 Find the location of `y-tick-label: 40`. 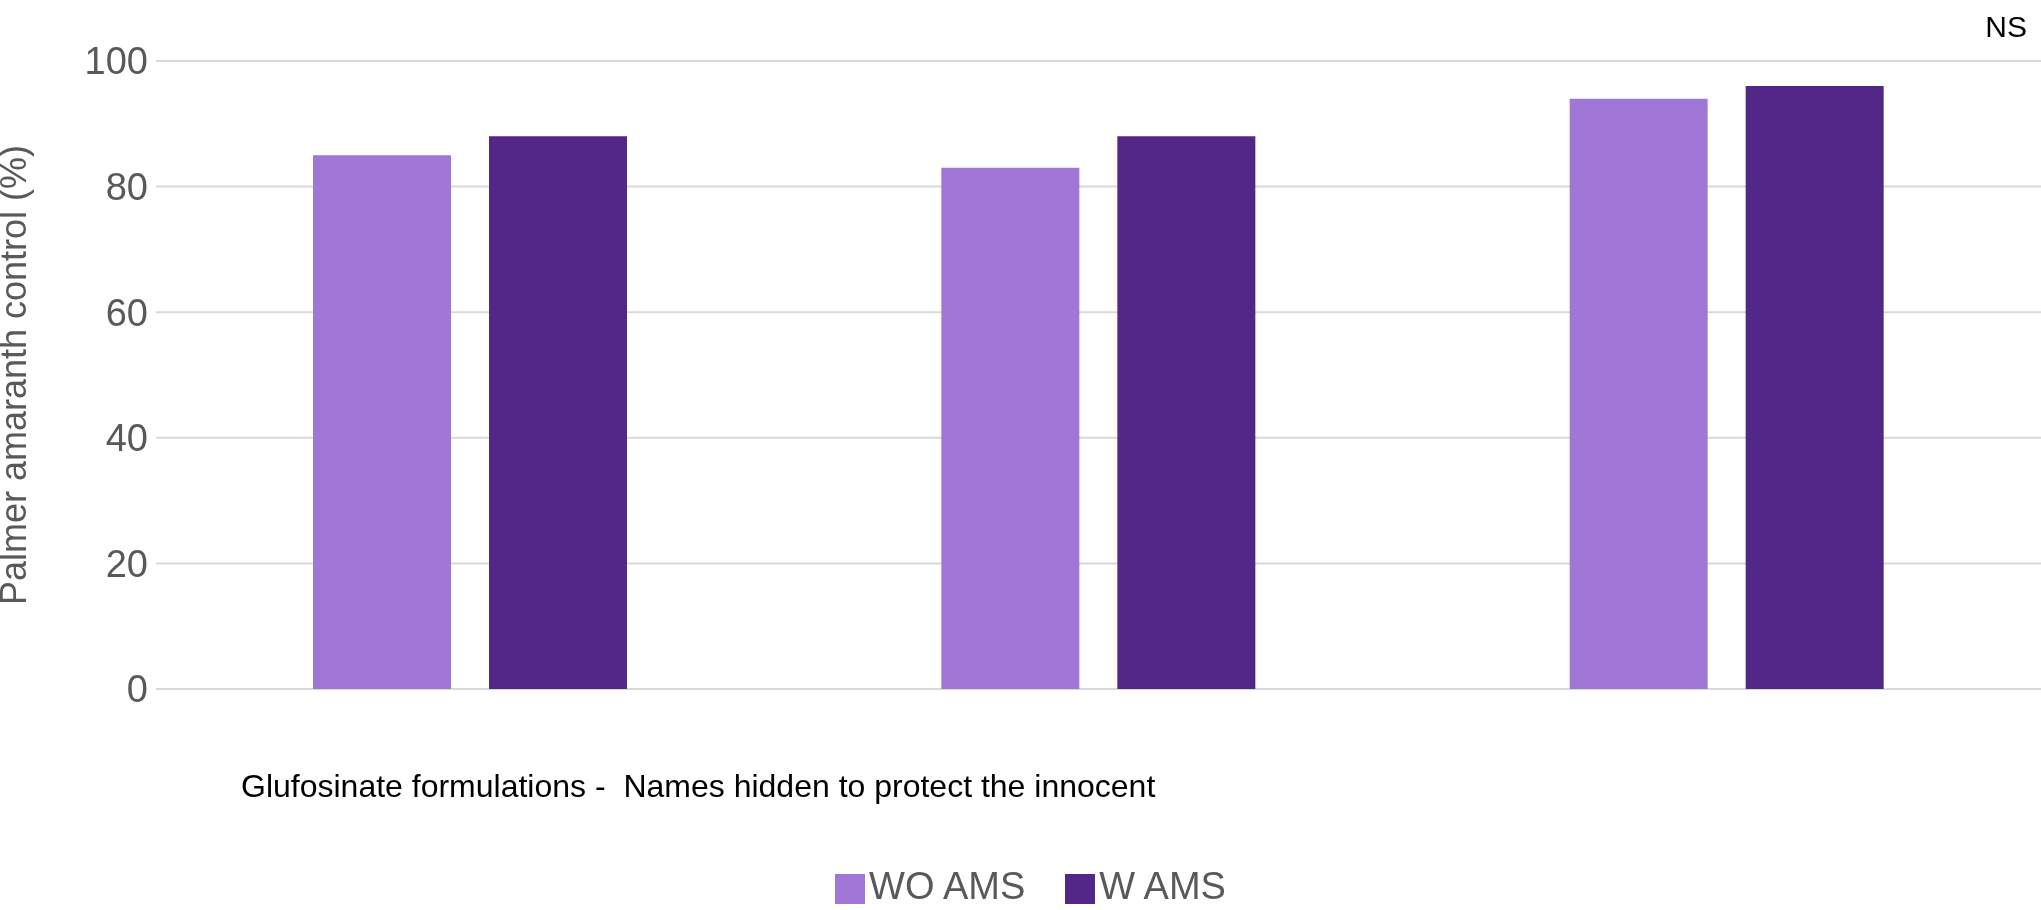

y-tick-label: 40 is located at coordinates (126, 438).